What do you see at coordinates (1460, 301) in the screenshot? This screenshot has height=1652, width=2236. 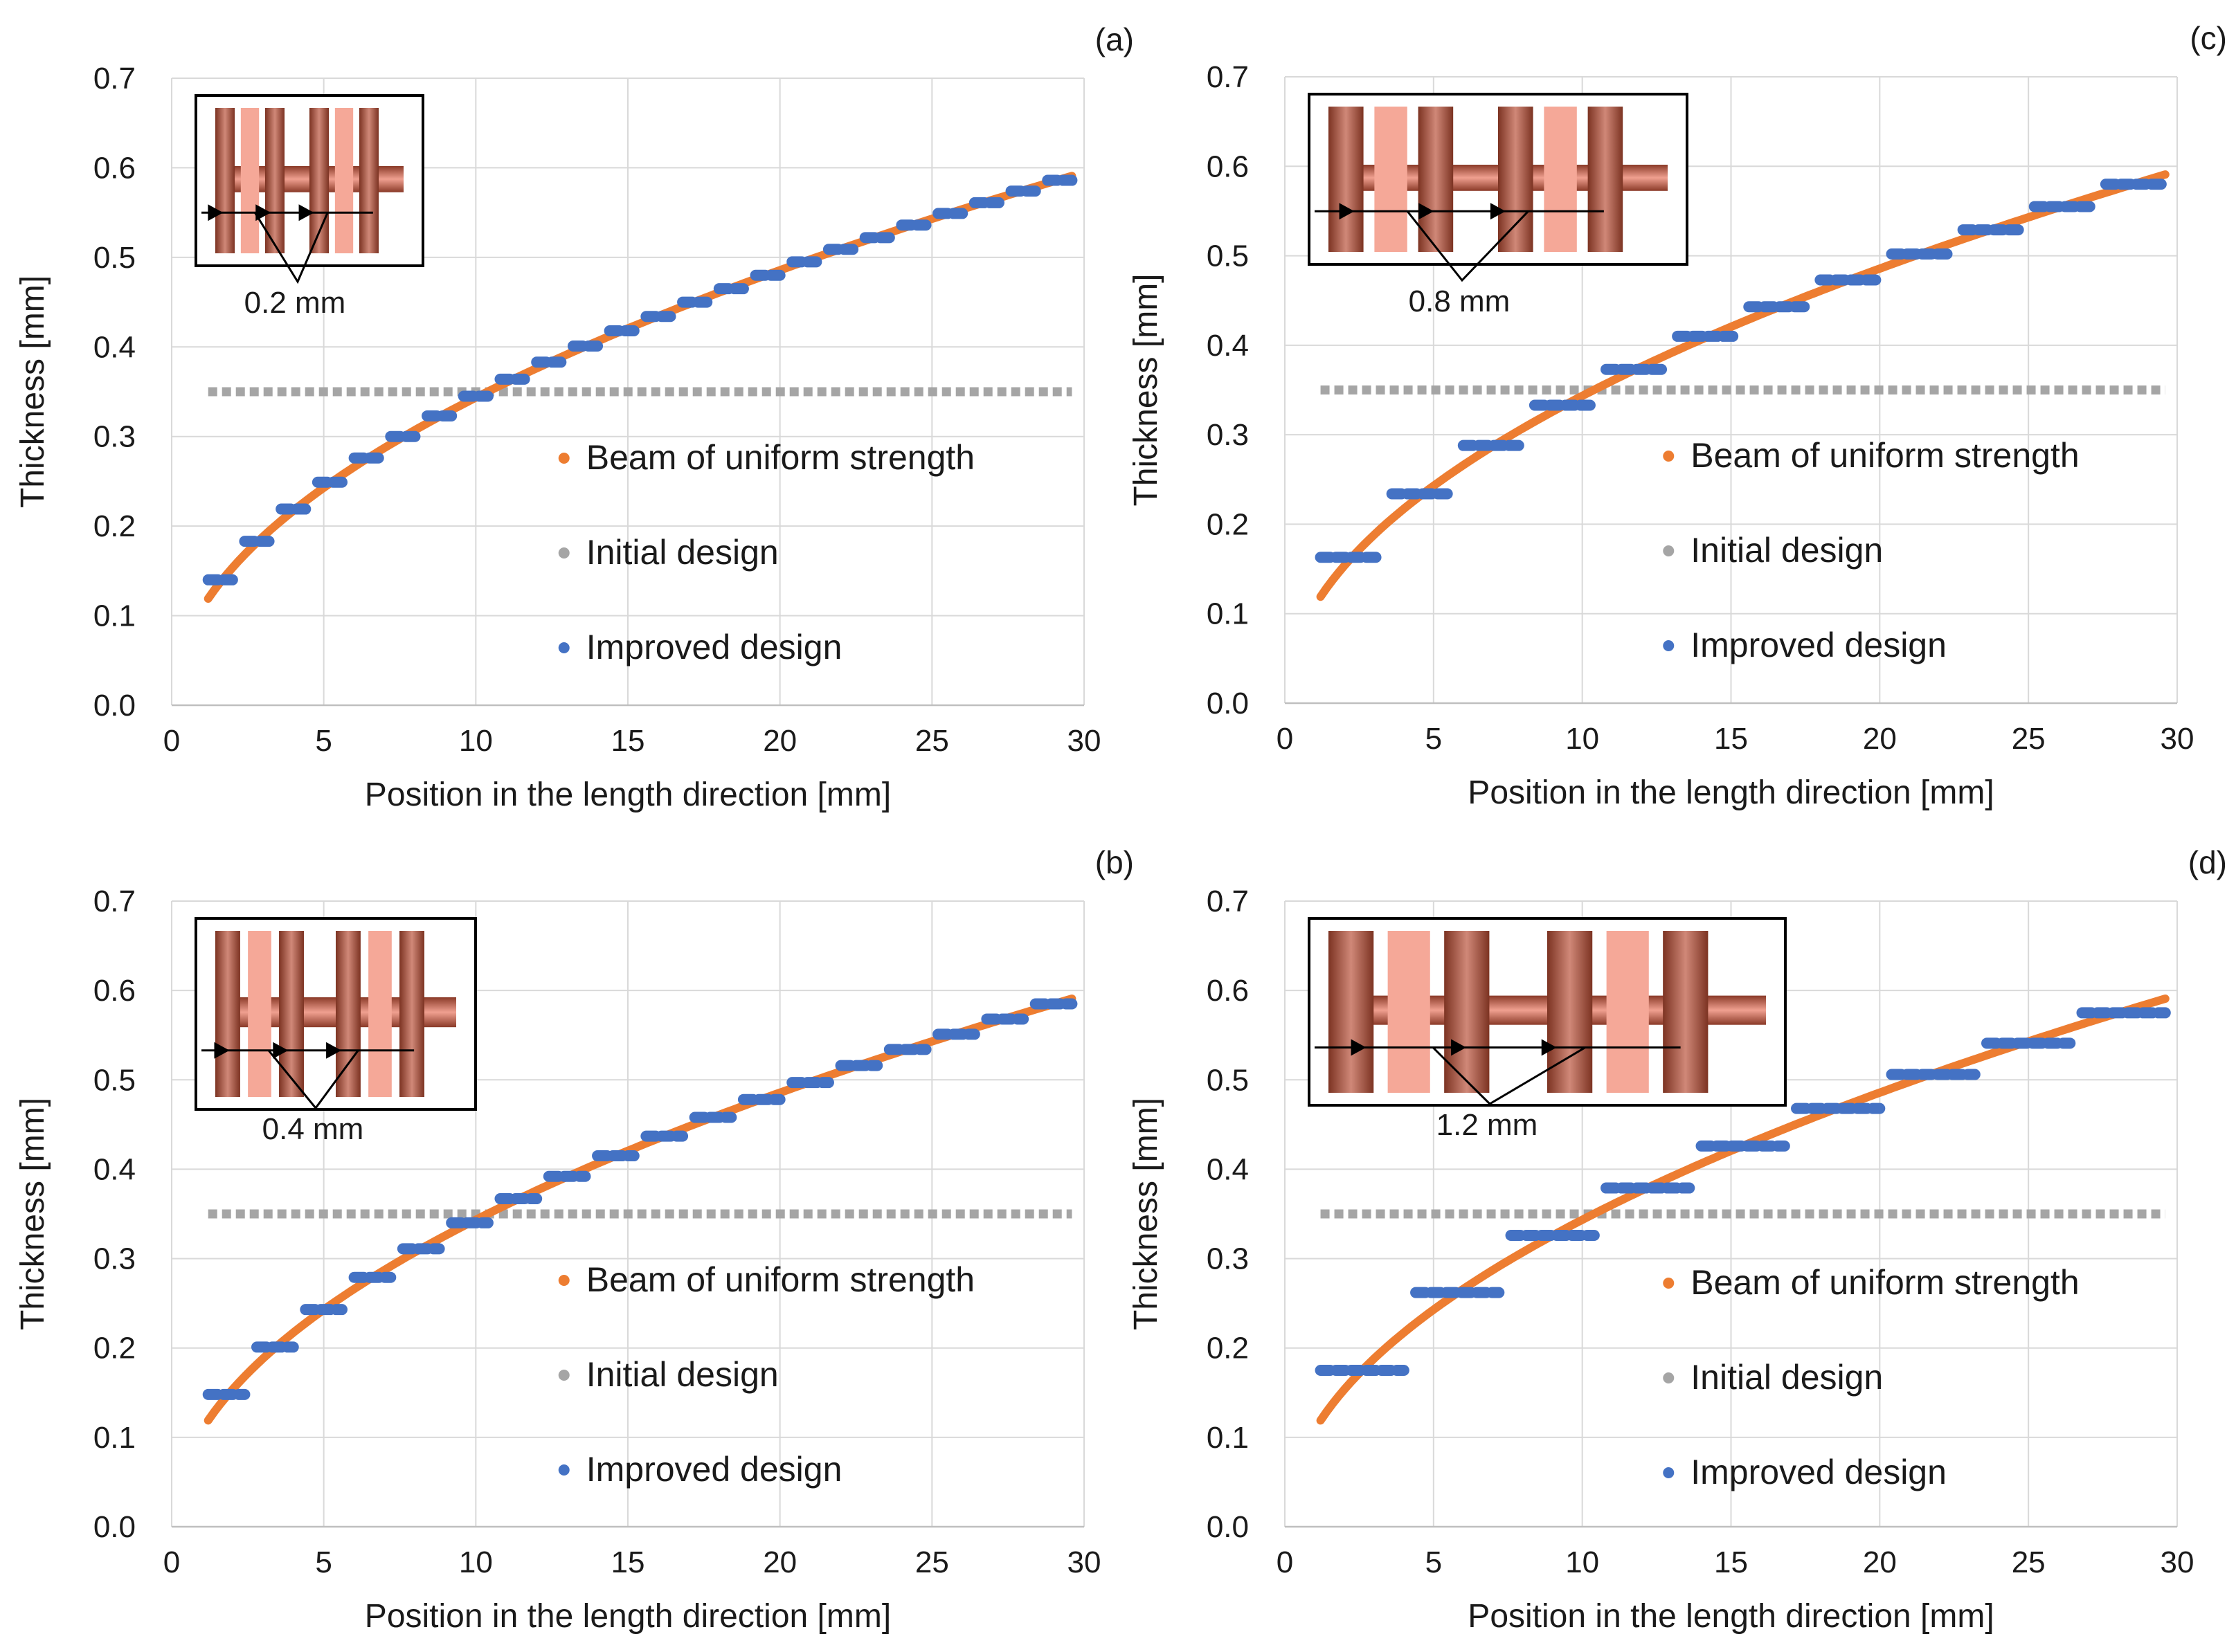 I see `dimension-label: 0.8 mm` at bounding box center [1460, 301].